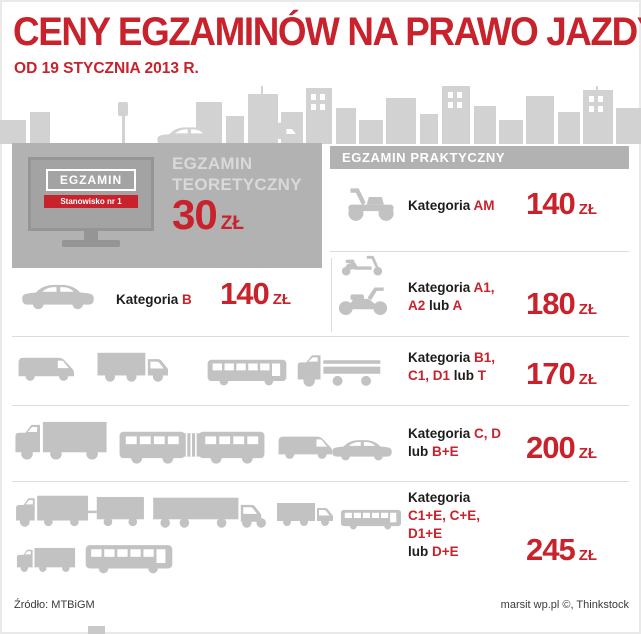  I want to click on category-label-b: Kategoria B, so click(154, 300).